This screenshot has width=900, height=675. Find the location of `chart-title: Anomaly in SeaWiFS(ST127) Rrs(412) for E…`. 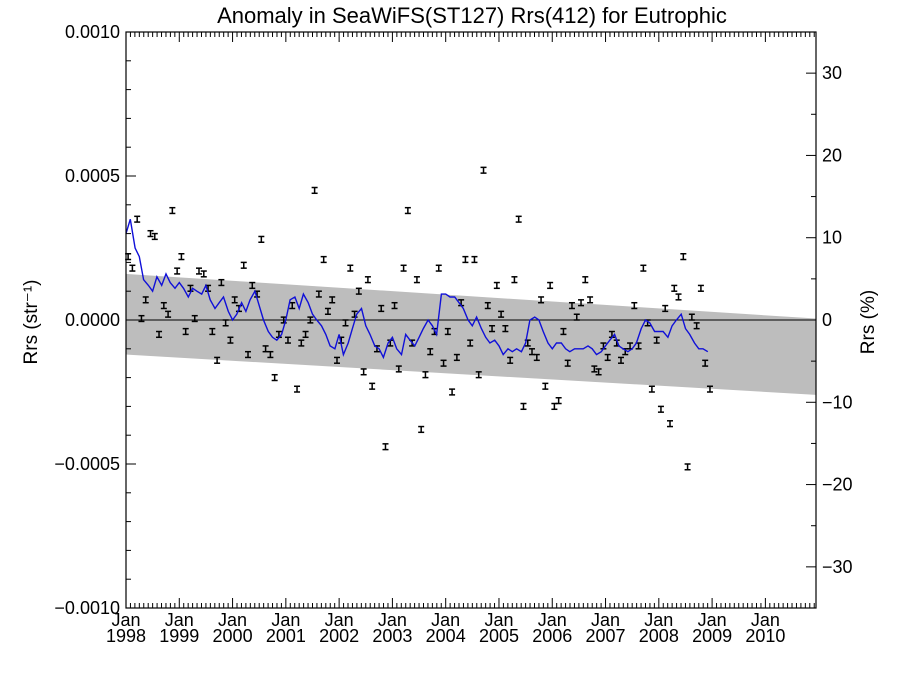

chart-title: Anomaly in SeaWiFS(ST127) Rrs(412) for E… is located at coordinates (472, 15).